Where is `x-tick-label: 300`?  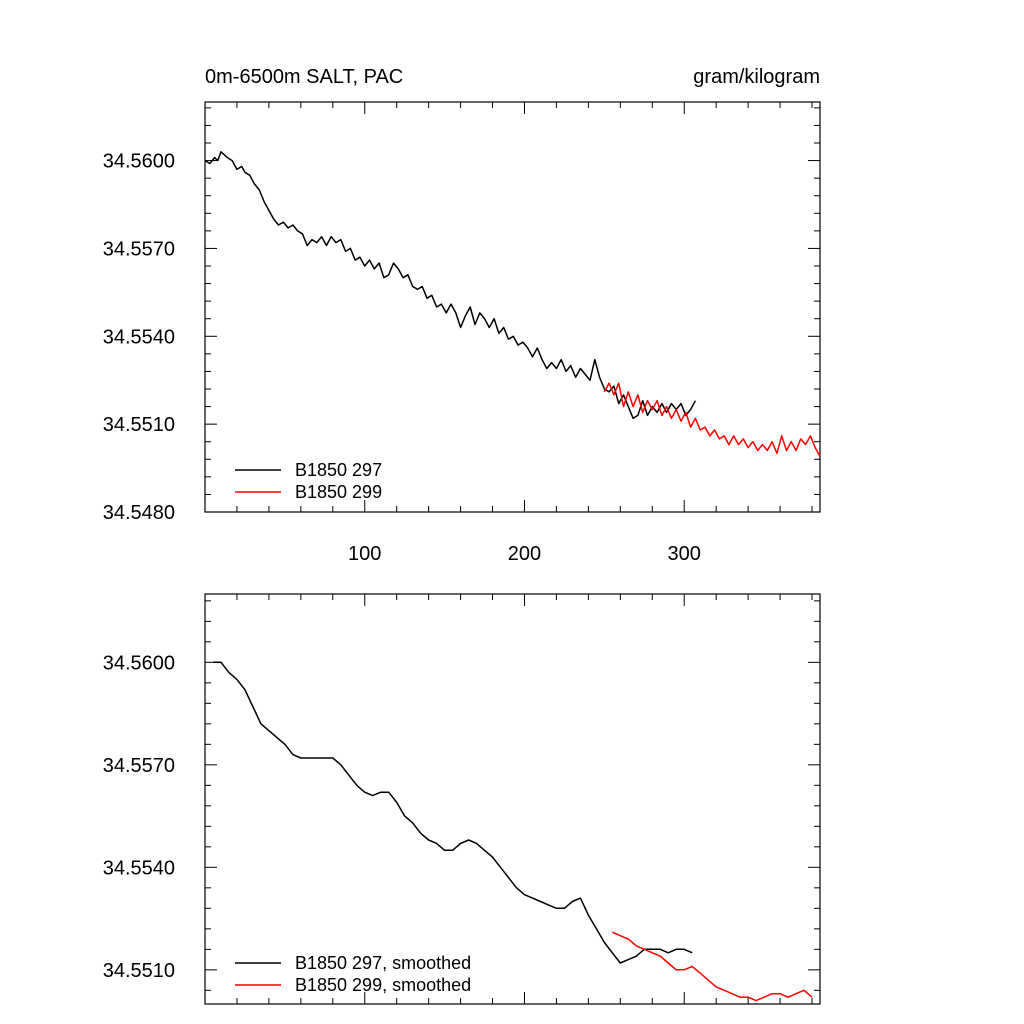 x-tick-label: 300 is located at coordinates (684, 554).